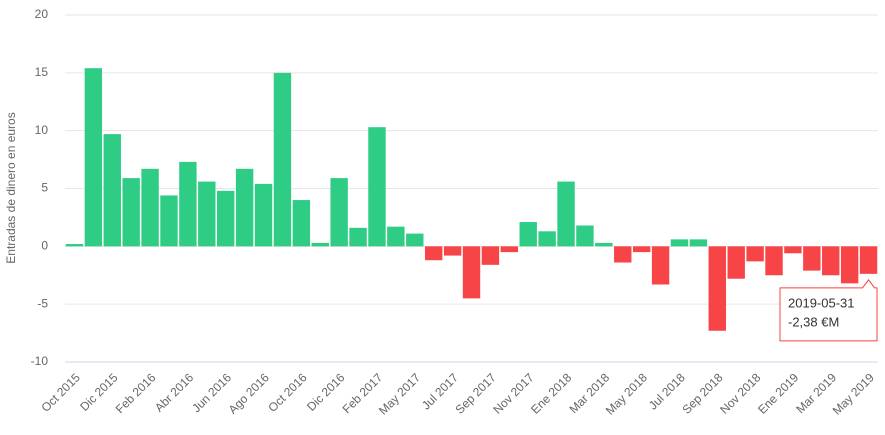 The image size is (885, 435). What do you see at coordinates (813, 321) in the screenshot?
I see `tooltip-value: -2,38 €M` at bounding box center [813, 321].